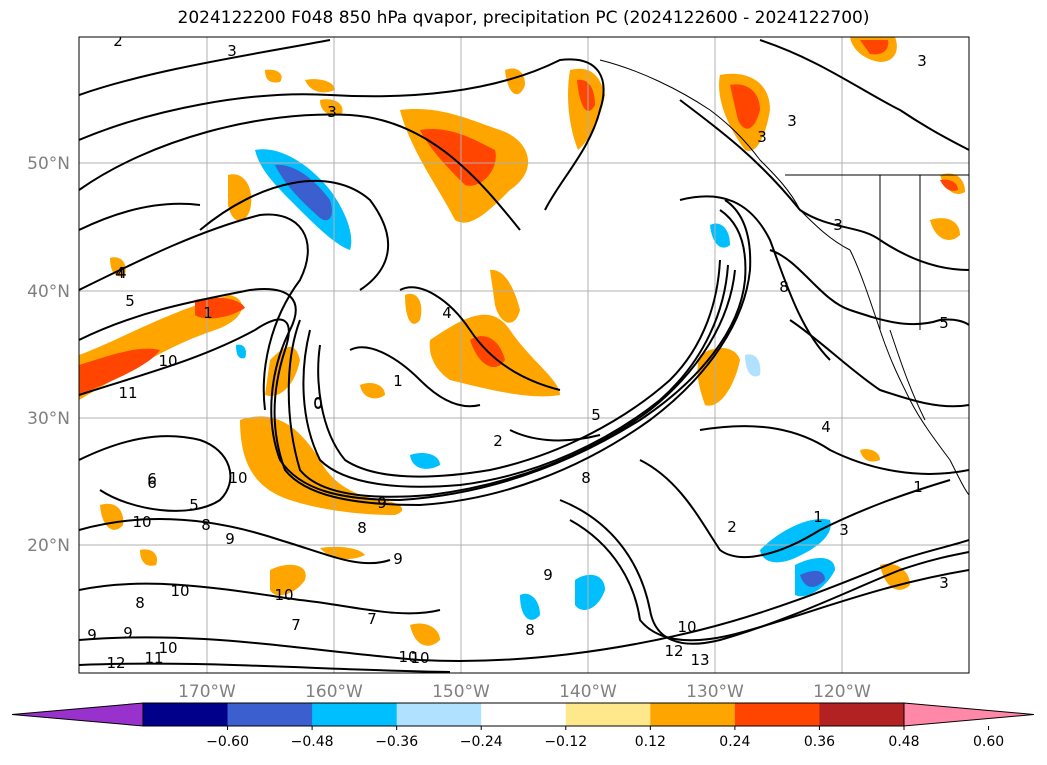  What do you see at coordinates (48, 546) in the screenshot?
I see `lat-label-20n: 20°N` at bounding box center [48, 546].